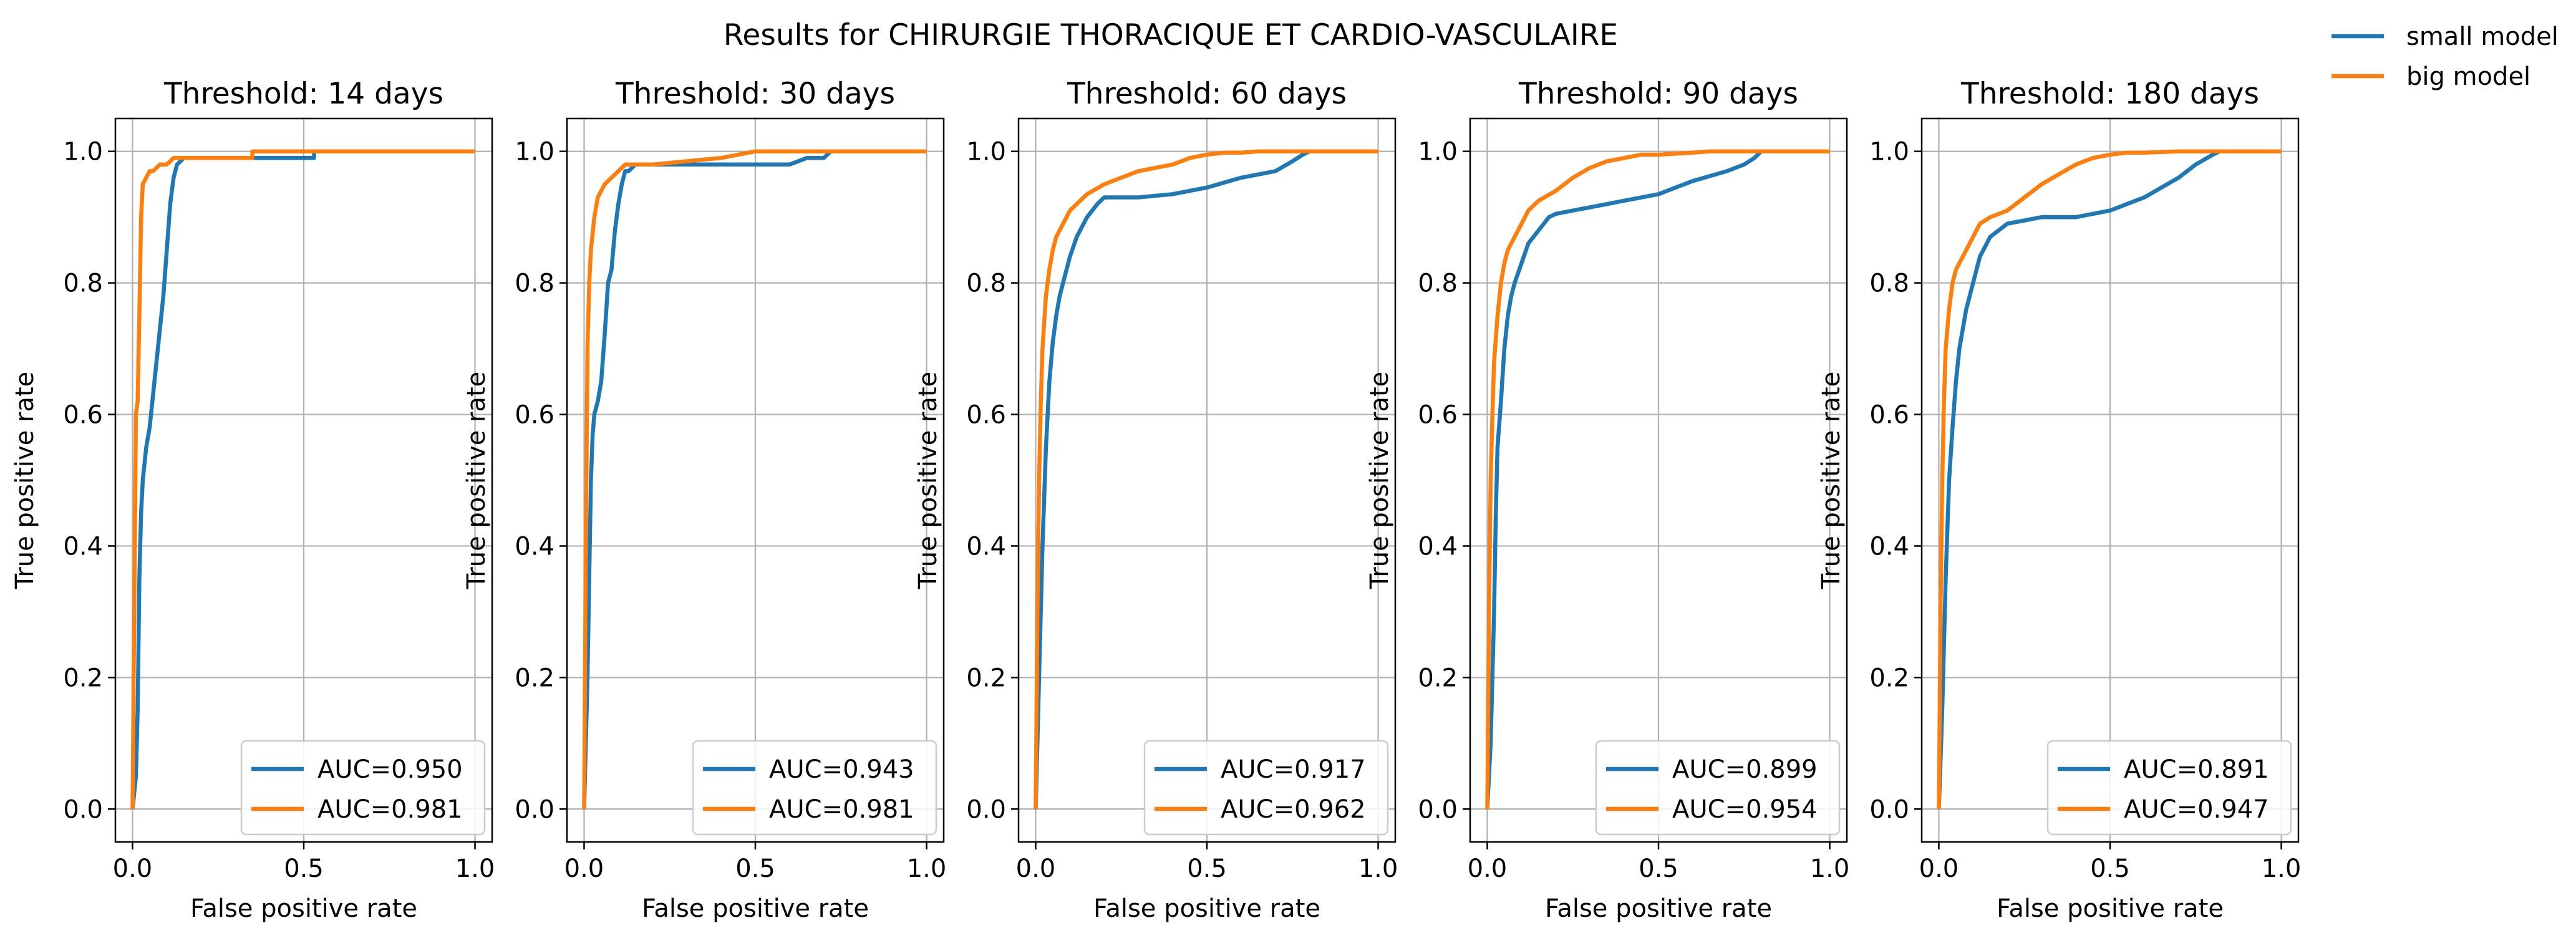 The image size is (2576, 938). Describe the element at coordinates (1207, 94) in the screenshot. I see `subplot-title: Threshold: 60 days` at that location.